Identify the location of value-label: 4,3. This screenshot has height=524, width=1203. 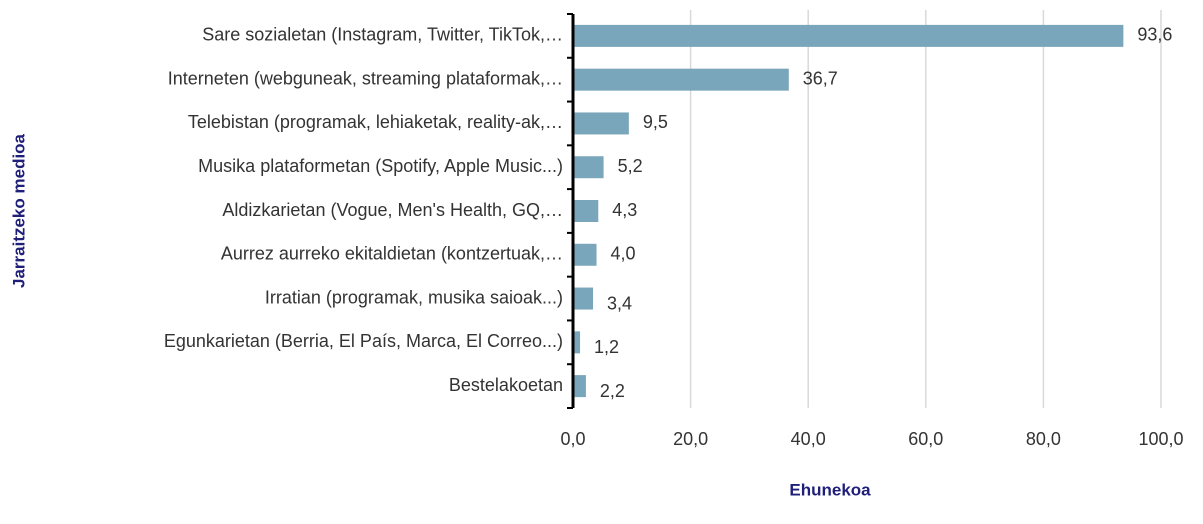
(624, 210).